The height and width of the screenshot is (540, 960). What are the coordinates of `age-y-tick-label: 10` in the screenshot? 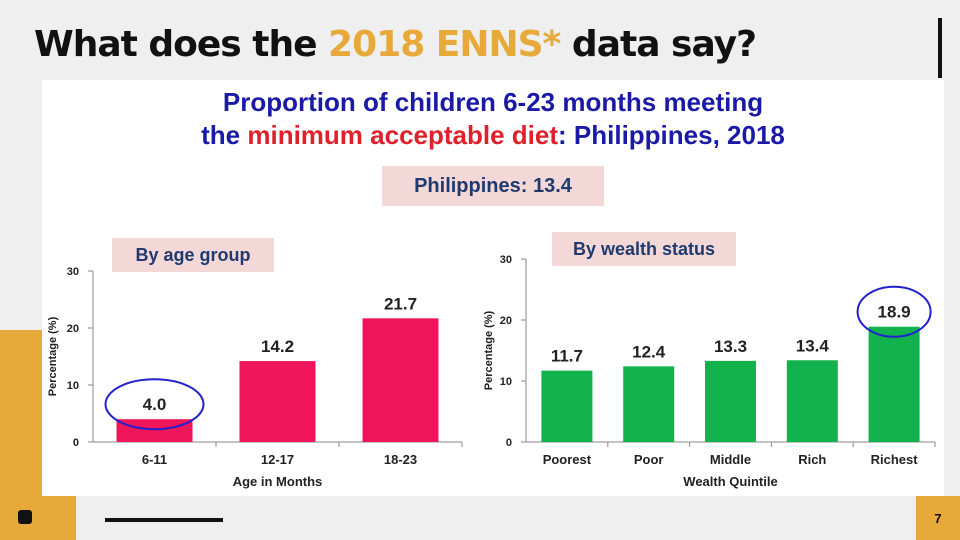 It's located at (73, 386).